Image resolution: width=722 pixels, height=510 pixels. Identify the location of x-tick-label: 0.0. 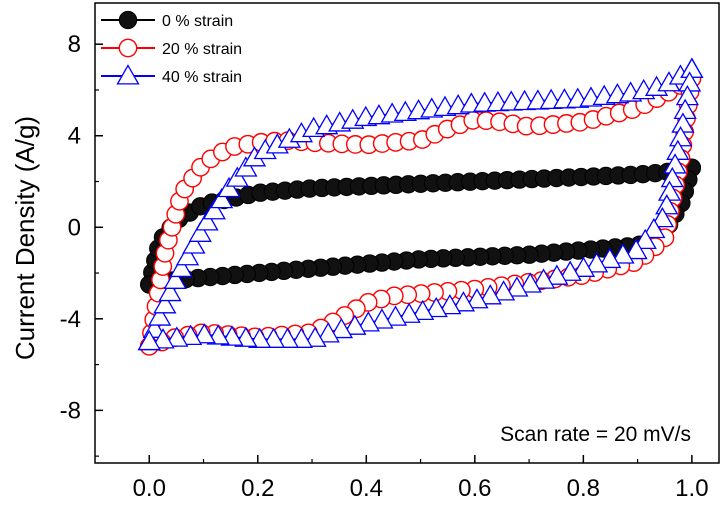
(149, 488).